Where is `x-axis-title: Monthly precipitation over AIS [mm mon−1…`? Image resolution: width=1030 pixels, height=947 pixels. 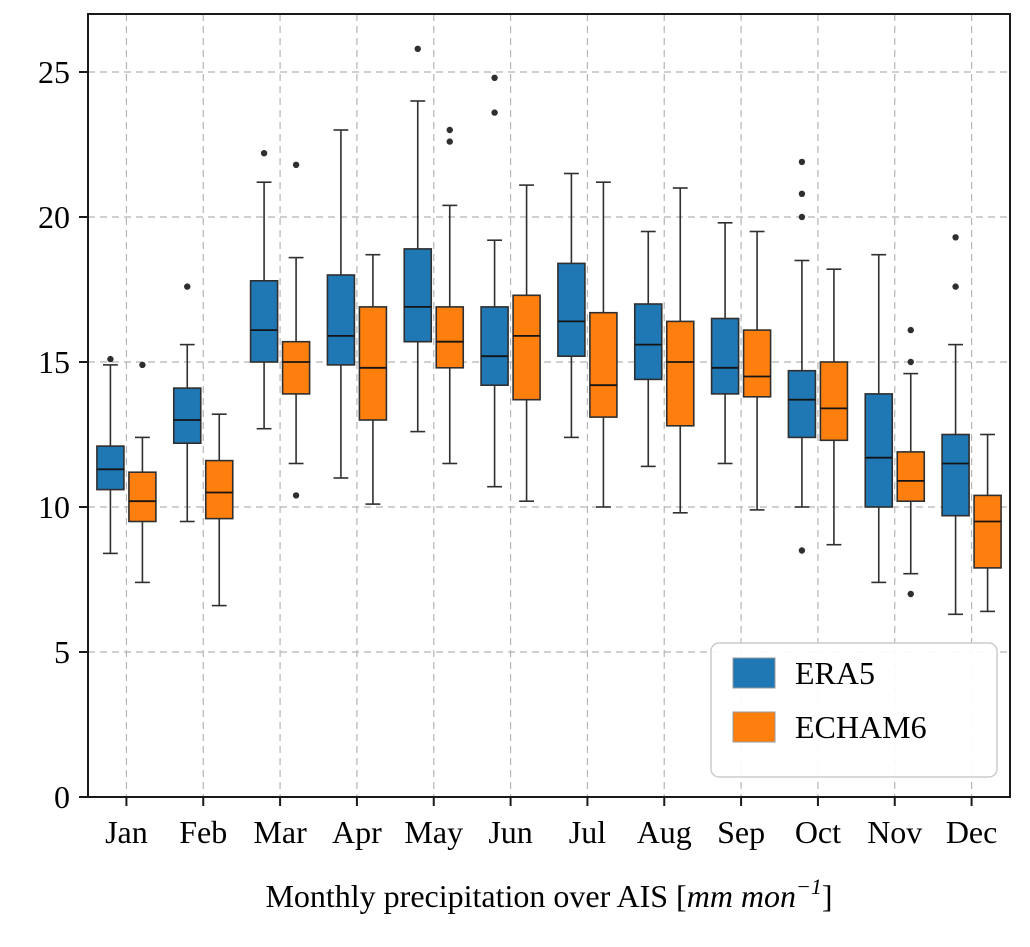
x-axis-title: Monthly precipitation over AIS [mm mon−1… is located at coordinates (548, 894).